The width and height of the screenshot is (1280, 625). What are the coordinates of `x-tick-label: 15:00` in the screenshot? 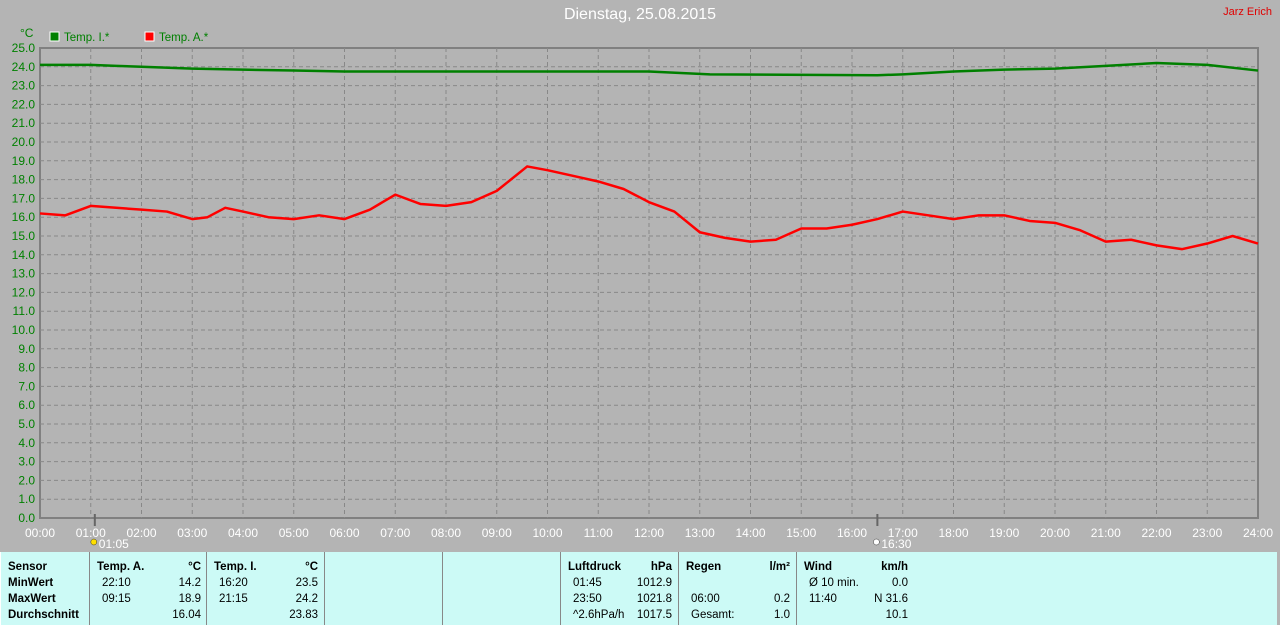 It's located at (801, 533).